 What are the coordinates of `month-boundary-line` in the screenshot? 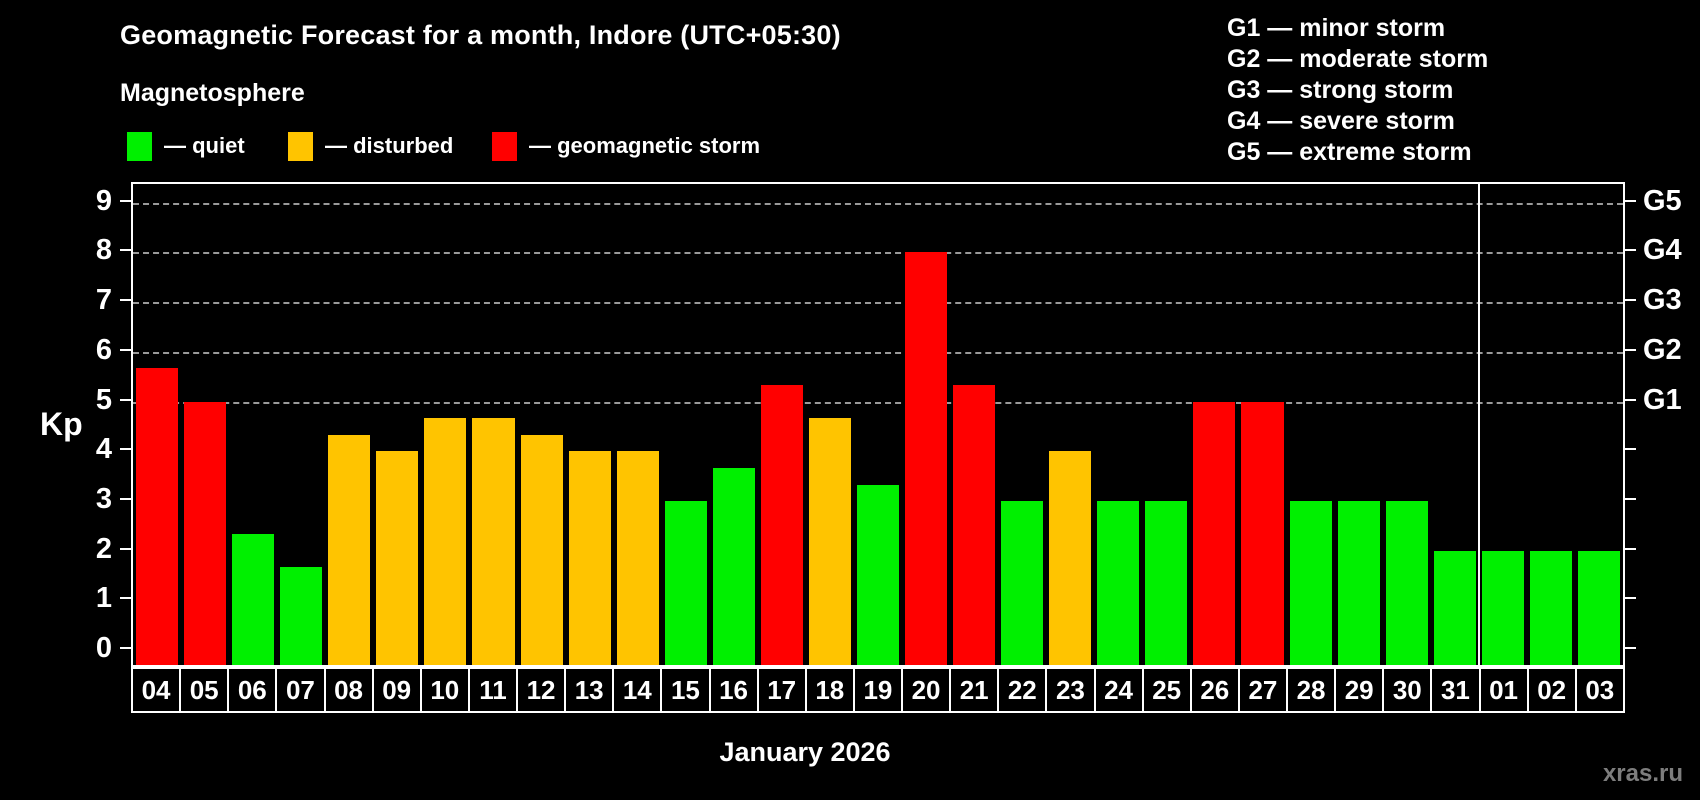 It's located at (1478, 424).